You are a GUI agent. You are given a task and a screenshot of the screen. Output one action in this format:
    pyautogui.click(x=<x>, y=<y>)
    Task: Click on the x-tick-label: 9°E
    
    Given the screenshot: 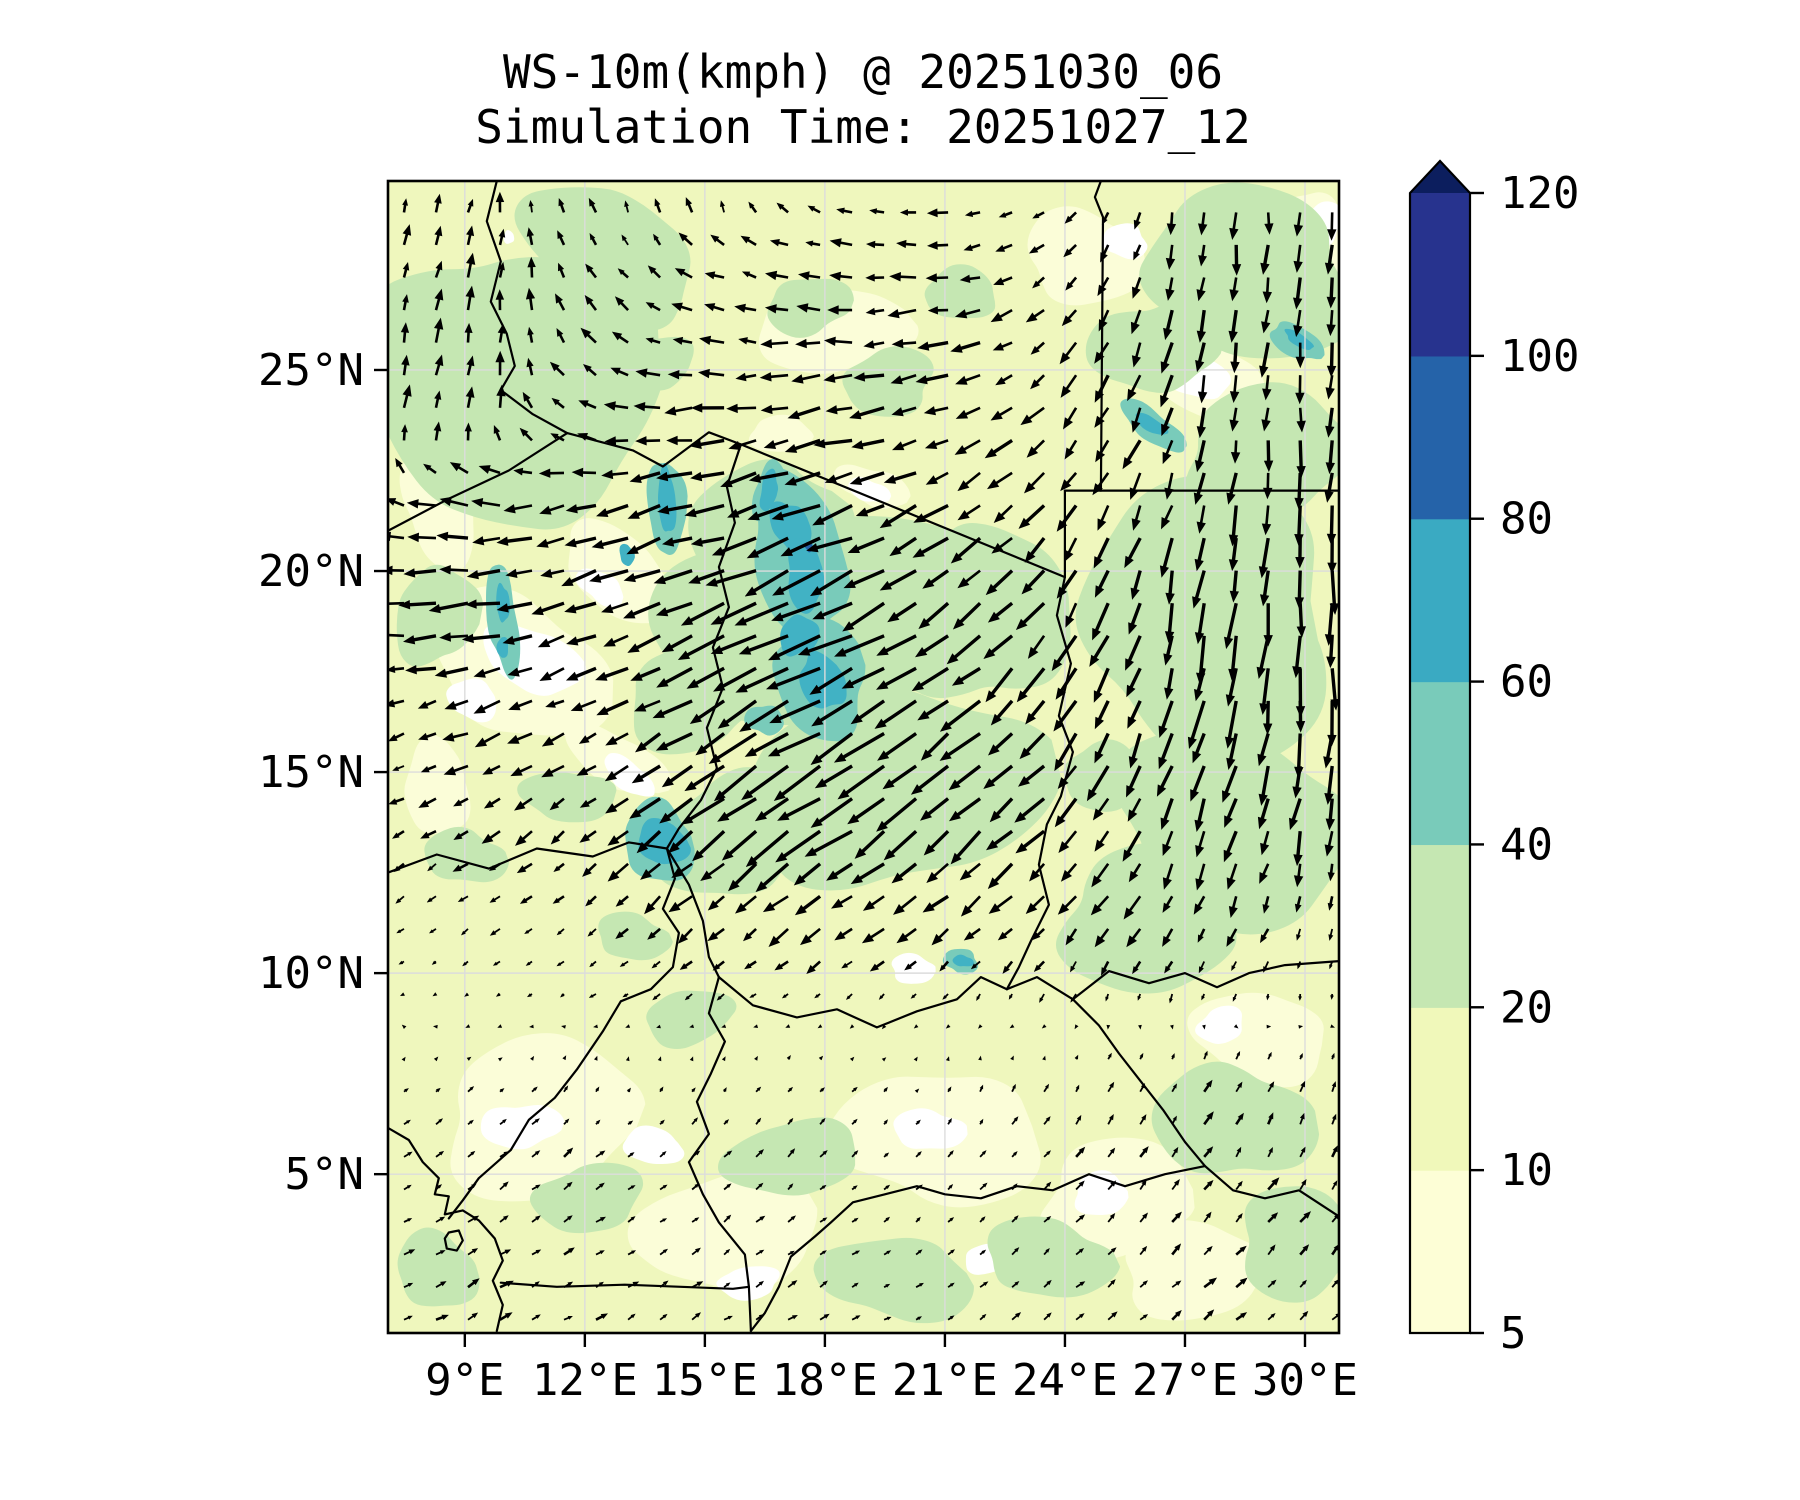 What is the action you would take?
    pyautogui.click(x=464, y=1380)
    